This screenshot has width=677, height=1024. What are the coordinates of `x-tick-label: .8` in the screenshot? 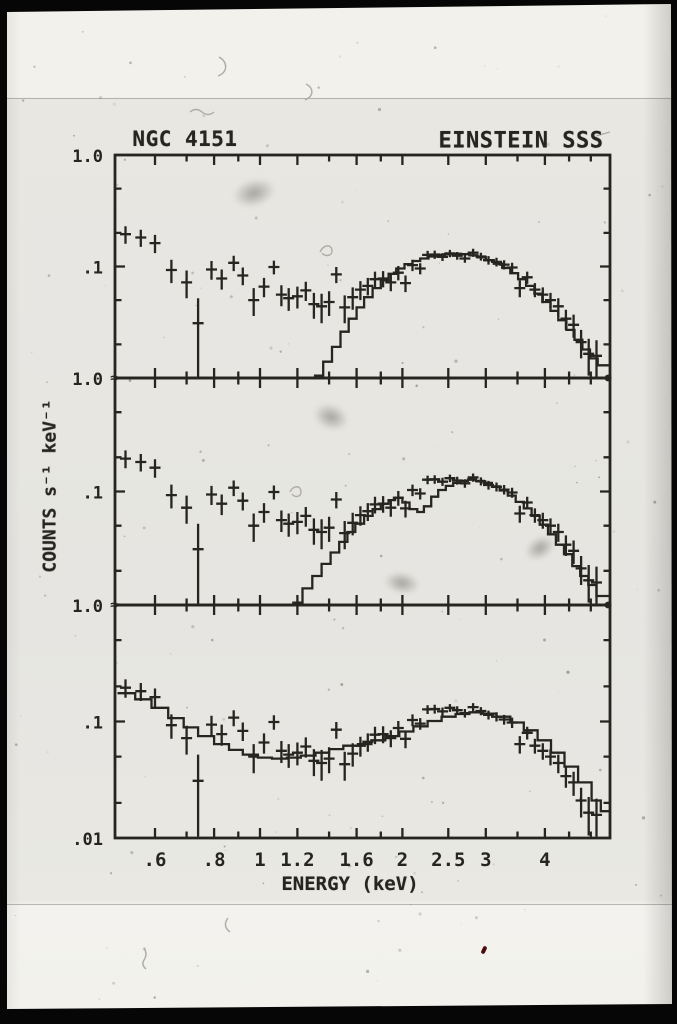 It's located at (214, 860).